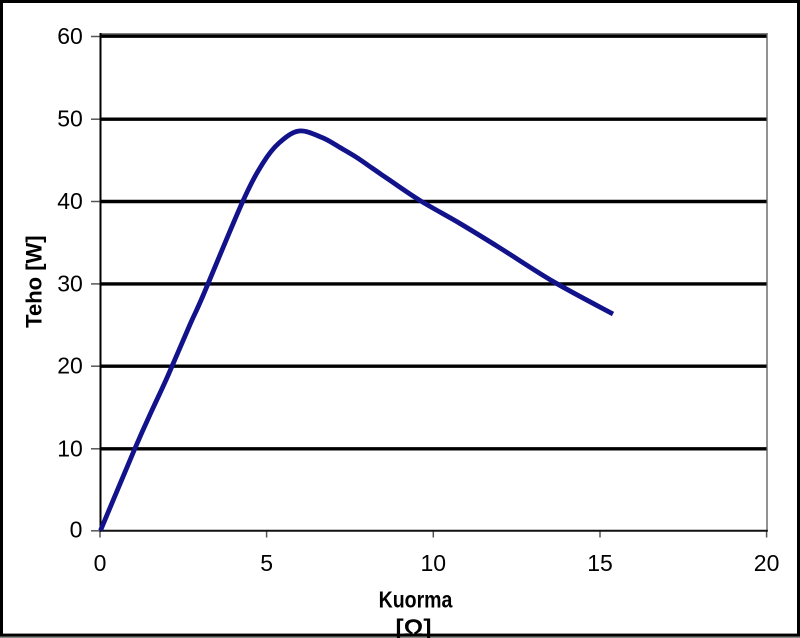 The image size is (800, 638). I want to click on svg-text: 30, so click(70, 283).